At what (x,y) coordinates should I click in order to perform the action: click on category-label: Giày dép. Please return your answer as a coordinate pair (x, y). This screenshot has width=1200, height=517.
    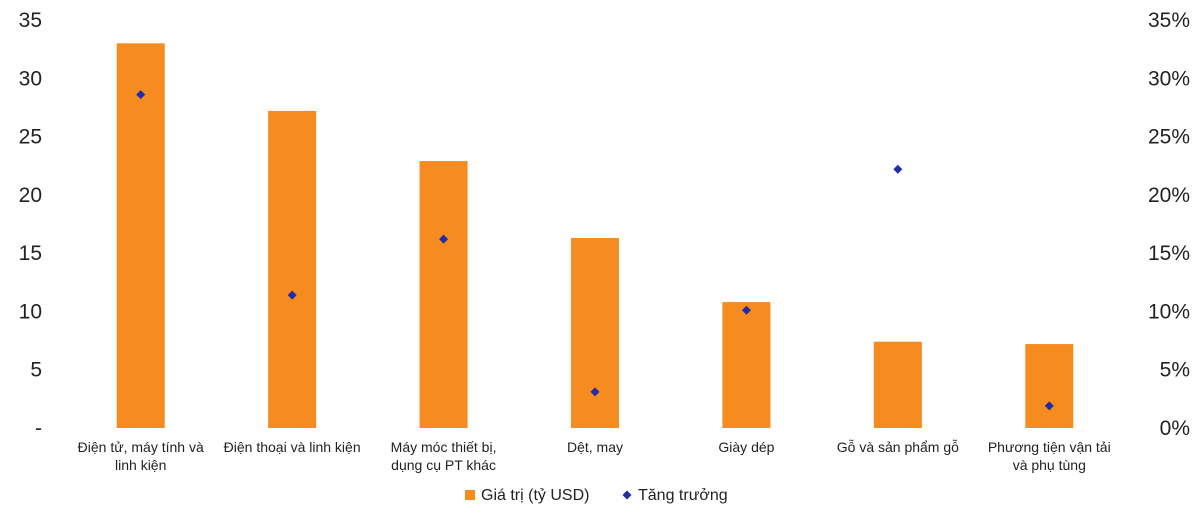
    Looking at the image, I should click on (746, 447).